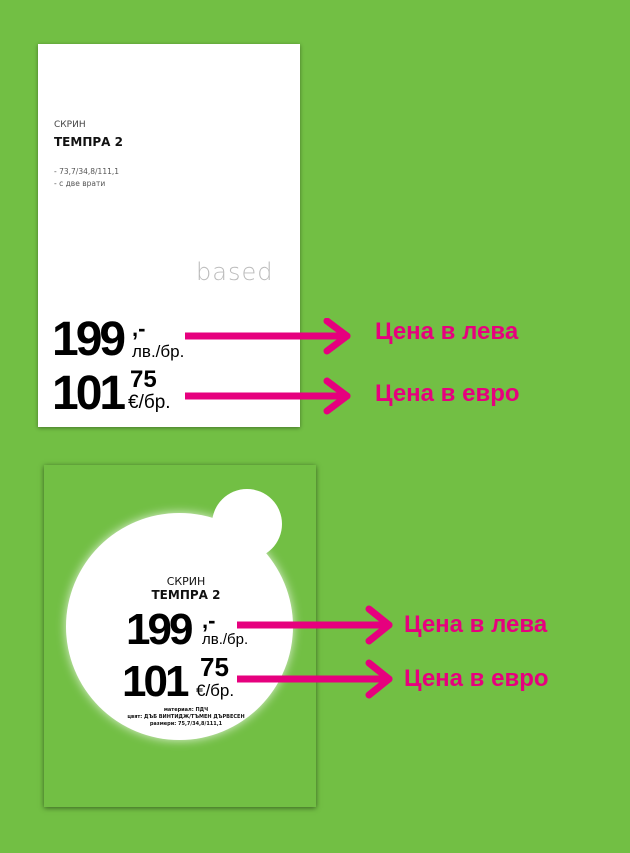 The height and width of the screenshot is (853, 630). Describe the element at coordinates (186, 724) in the screenshot. I see `detail-line: размери: 75,7/34,8/111,1` at that location.